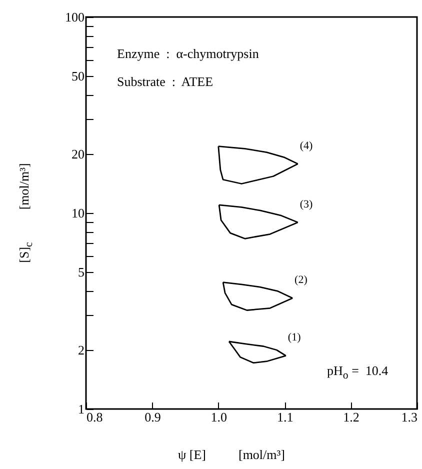 Image resolution: width=422 pixels, height=469 pixels. I want to click on annotation: Substrate : ATEE, so click(165, 81).